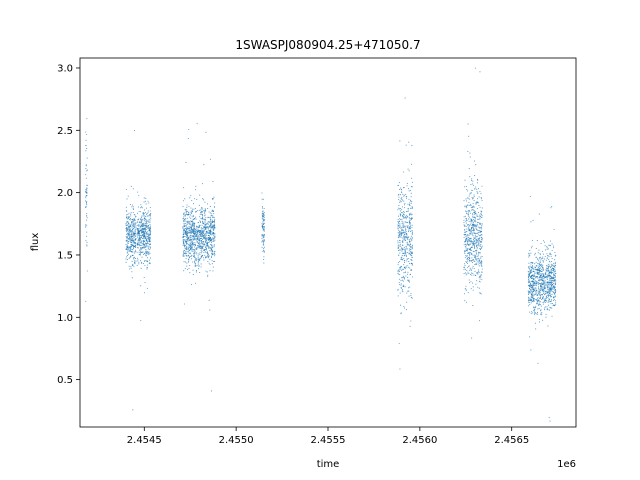 The image size is (640, 480). What do you see at coordinates (65, 318) in the screenshot?
I see `y-tick-label: 1.0` at bounding box center [65, 318].